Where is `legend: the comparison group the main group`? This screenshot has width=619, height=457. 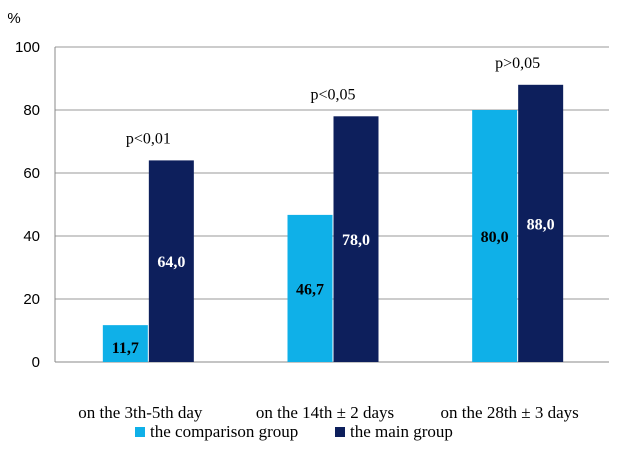 legend: the comparison group the main group is located at coordinates (294, 431).